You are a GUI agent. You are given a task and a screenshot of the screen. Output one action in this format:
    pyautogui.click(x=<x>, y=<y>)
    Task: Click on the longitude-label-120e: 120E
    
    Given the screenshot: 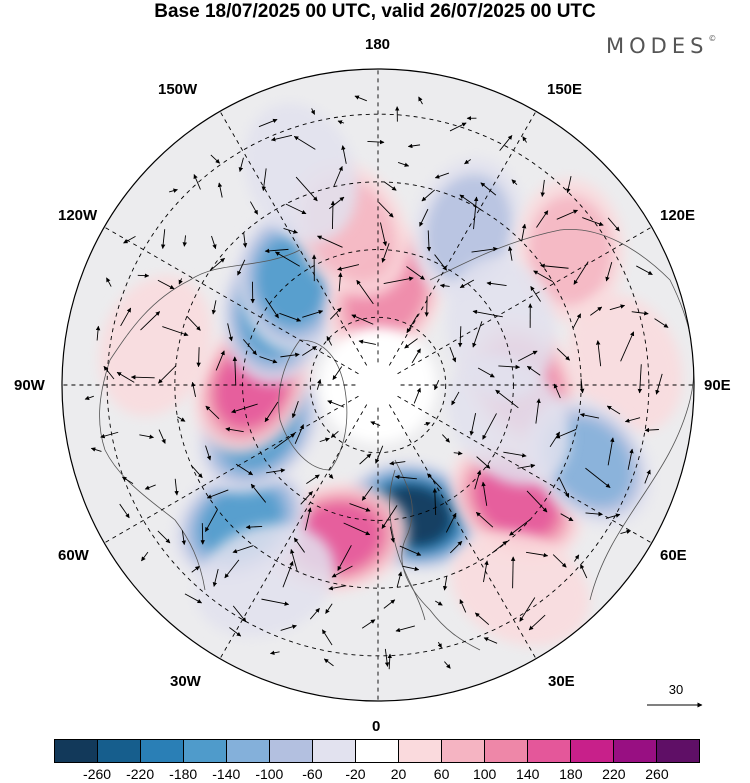 What is the action you would take?
    pyautogui.click(x=678, y=215)
    